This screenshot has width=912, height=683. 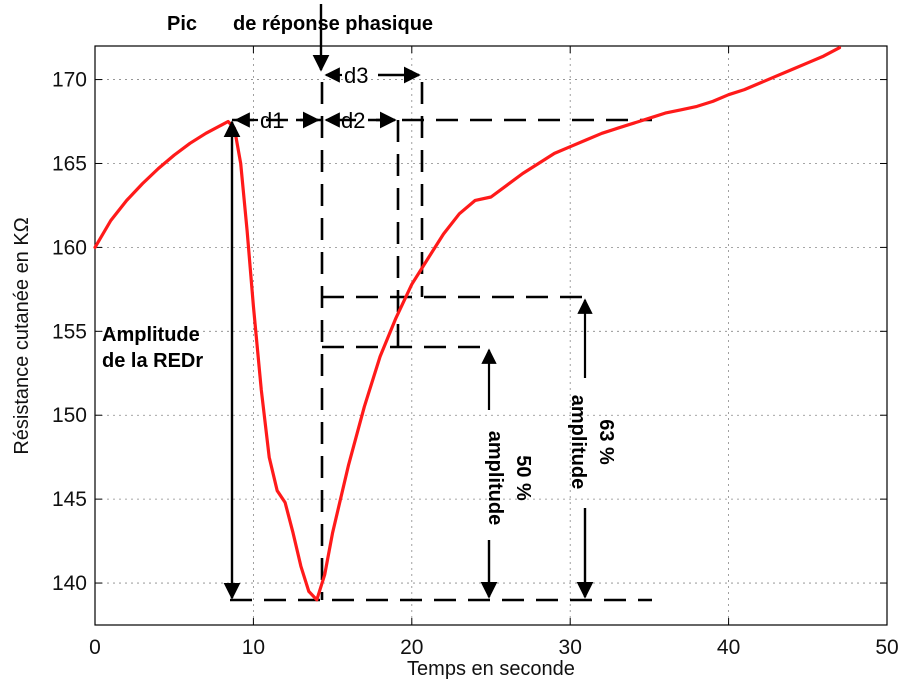 What do you see at coordinates (152, 361) in the screenshot?
I see `amplitude-label-line2: de la REDr` at bounding box center [152, 361].